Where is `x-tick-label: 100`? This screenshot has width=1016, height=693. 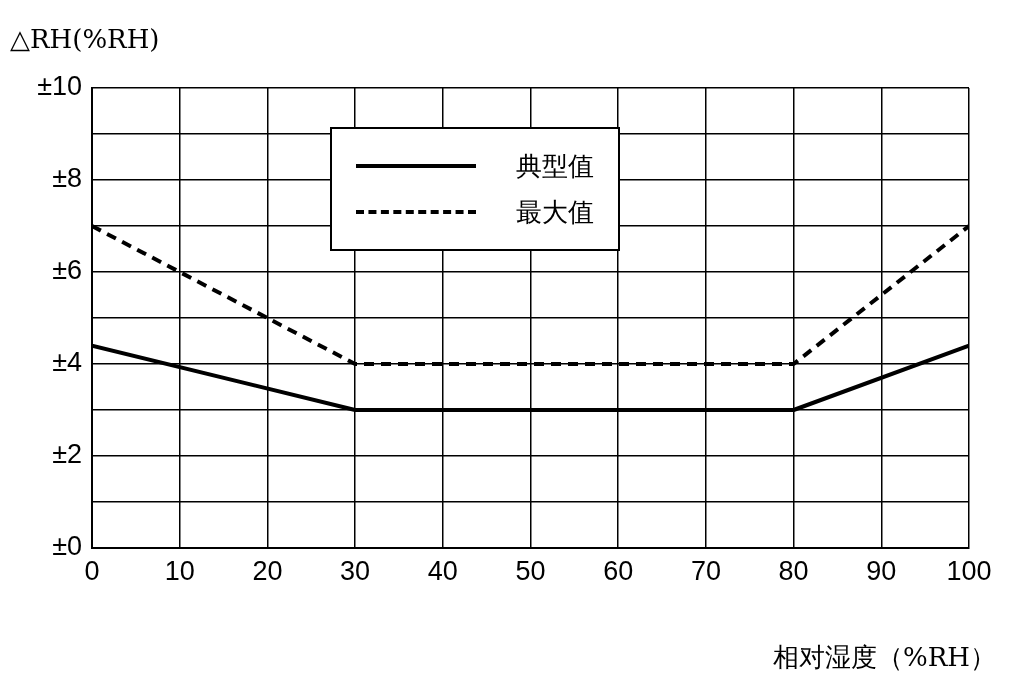 x-tick-label: 100 is located at coordinates (969, 570).